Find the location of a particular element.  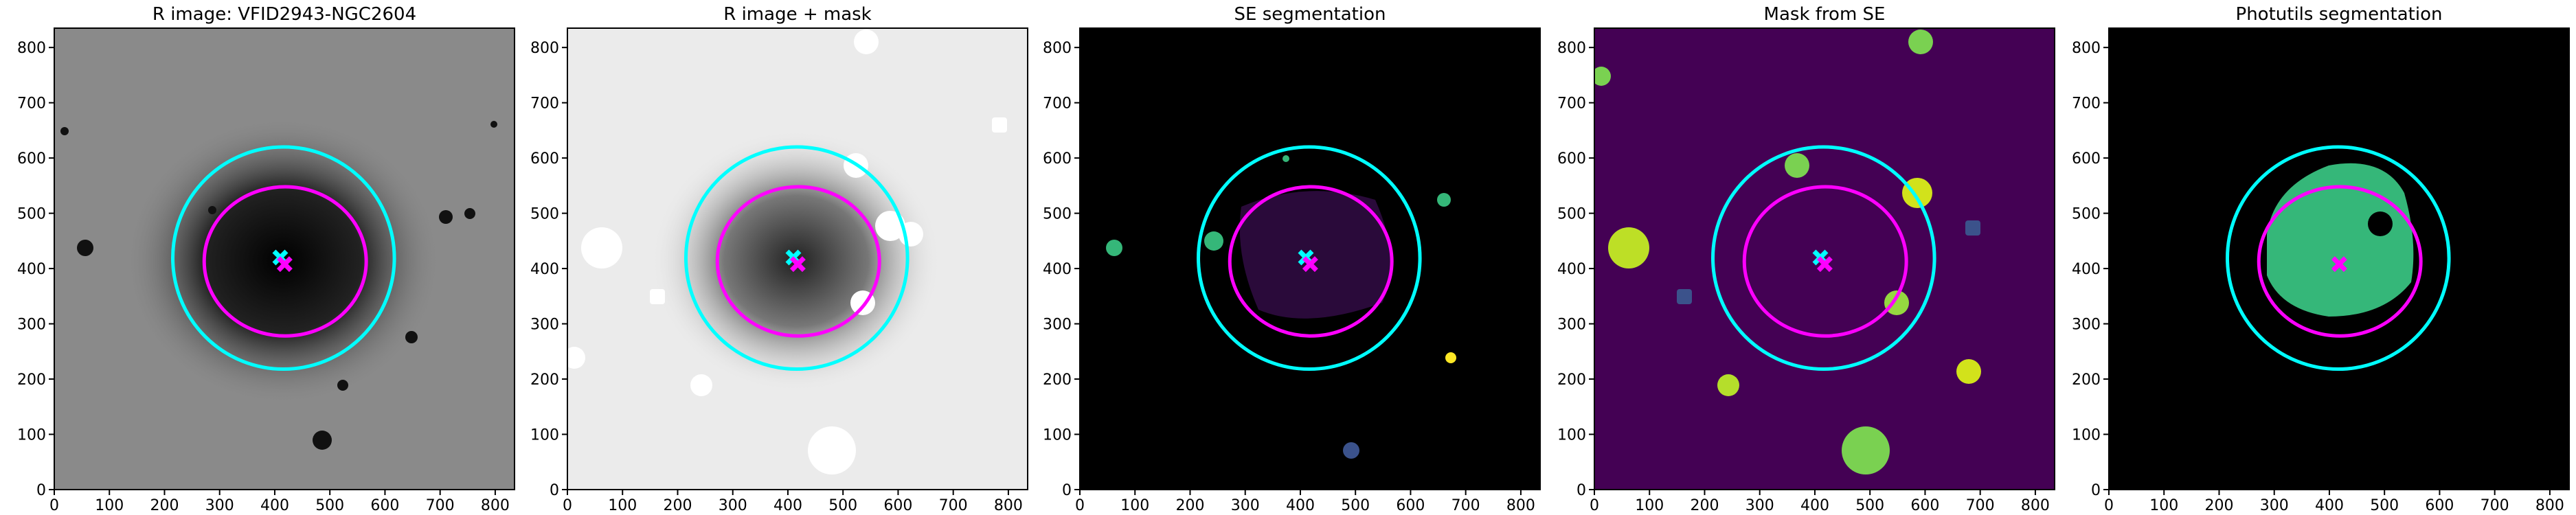

panel-title: Mask from SE is located at coordinates (1825, 14).